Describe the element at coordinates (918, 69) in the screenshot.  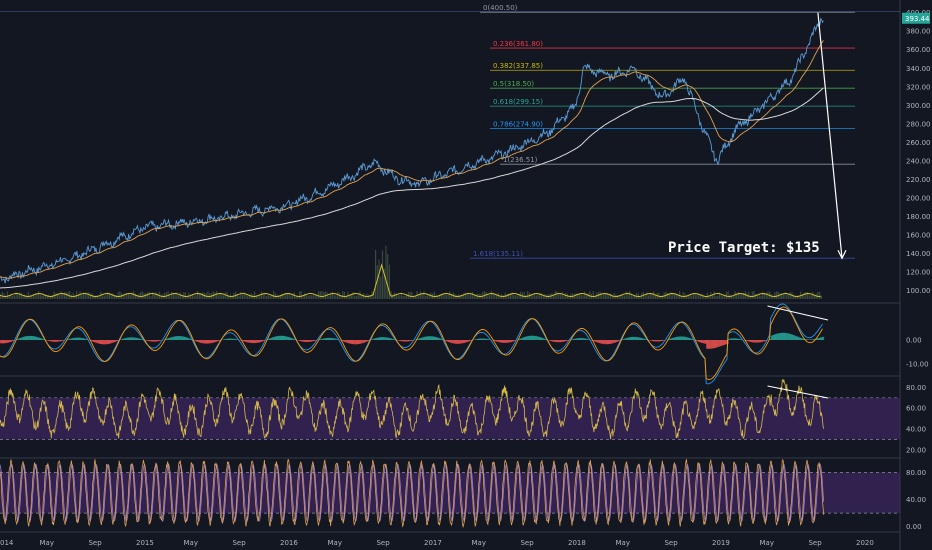
I see `y-tick-label: 340.00` at that location.